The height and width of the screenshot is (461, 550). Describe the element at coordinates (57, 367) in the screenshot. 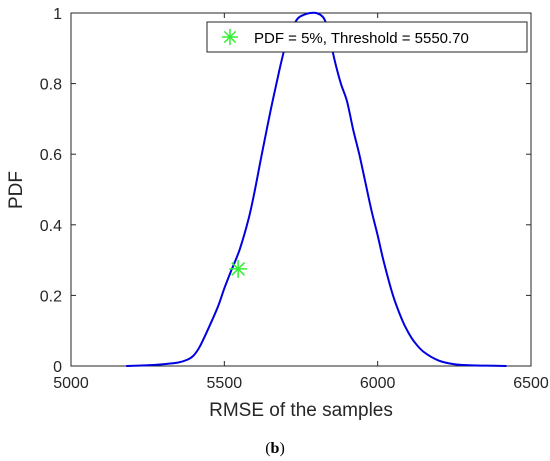

I see `y-tick-label: 0` at that location.